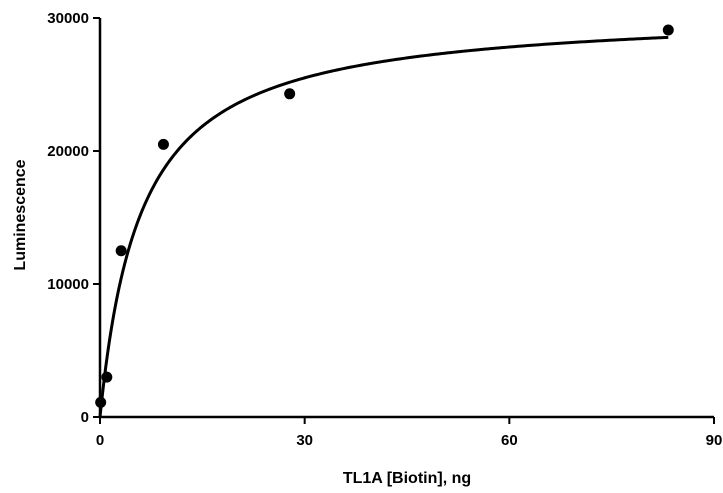  I want to click on y-tick-label: 20000, so click(68, 151).